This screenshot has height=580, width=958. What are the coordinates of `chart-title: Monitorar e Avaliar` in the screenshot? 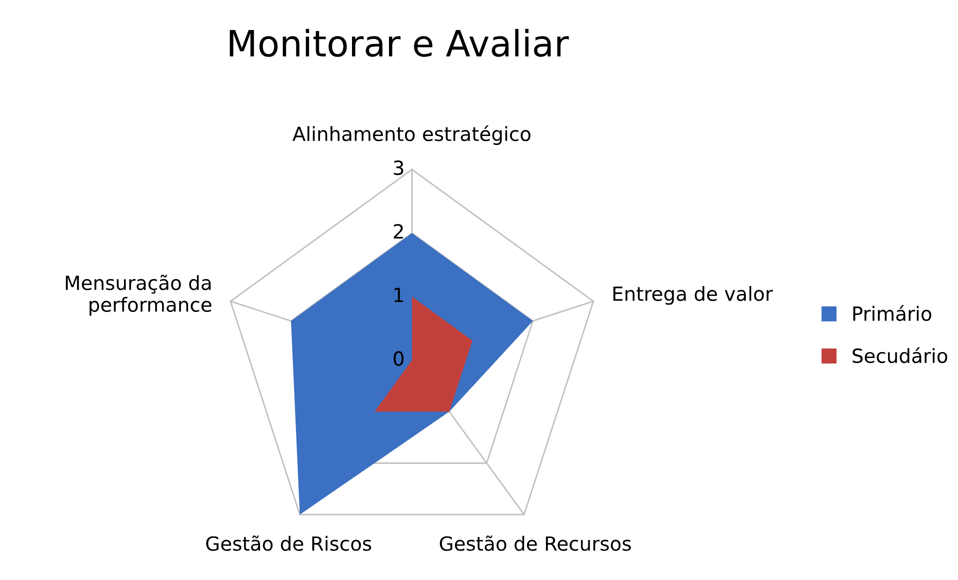 It's located at (399, 42).